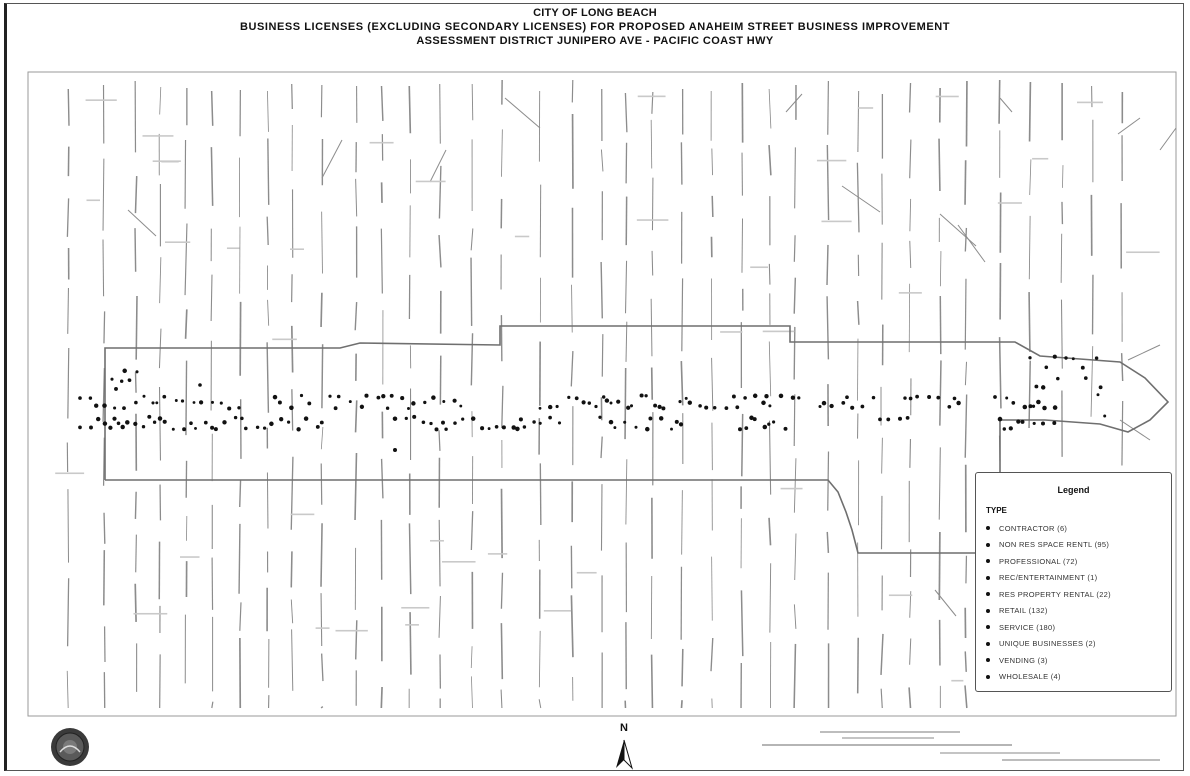 This screenshot has height=776, width=1190. I want to click on legend-item-vending: VENDING (3), so click(1048, 660).